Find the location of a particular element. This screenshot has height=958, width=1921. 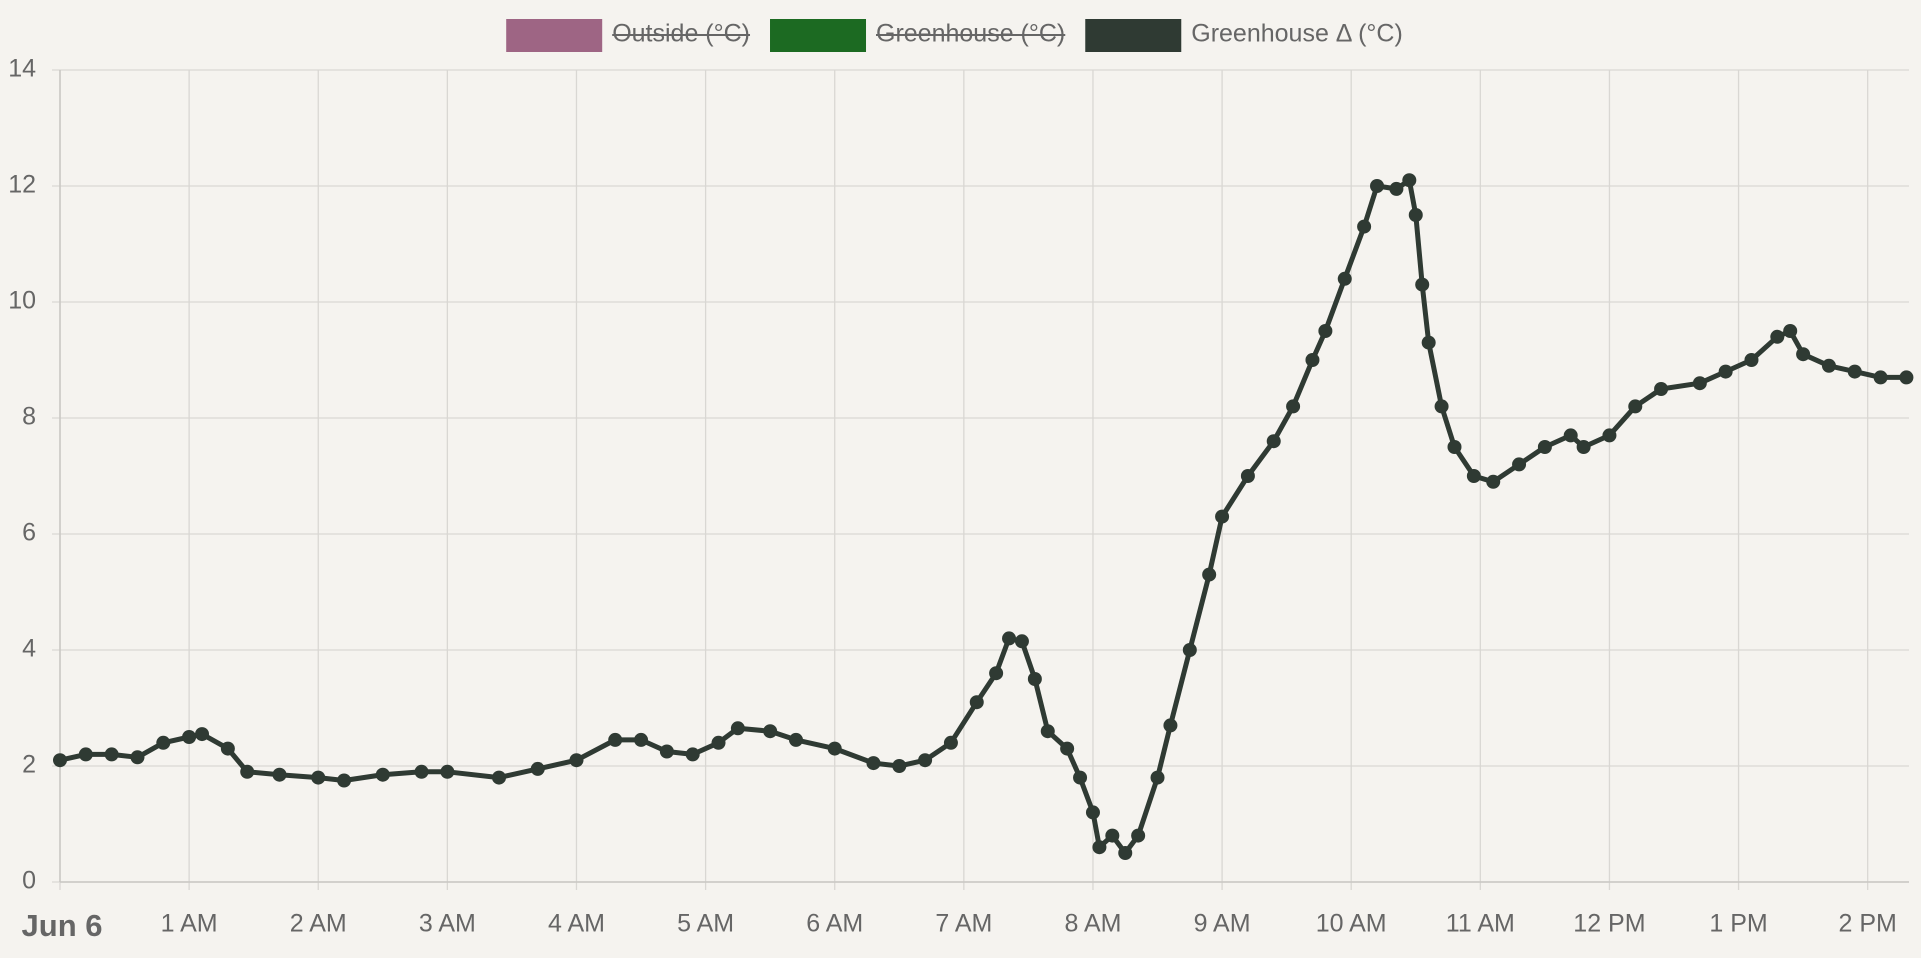

x-tick-label: 5 AM is located at coordinates (705, 924).